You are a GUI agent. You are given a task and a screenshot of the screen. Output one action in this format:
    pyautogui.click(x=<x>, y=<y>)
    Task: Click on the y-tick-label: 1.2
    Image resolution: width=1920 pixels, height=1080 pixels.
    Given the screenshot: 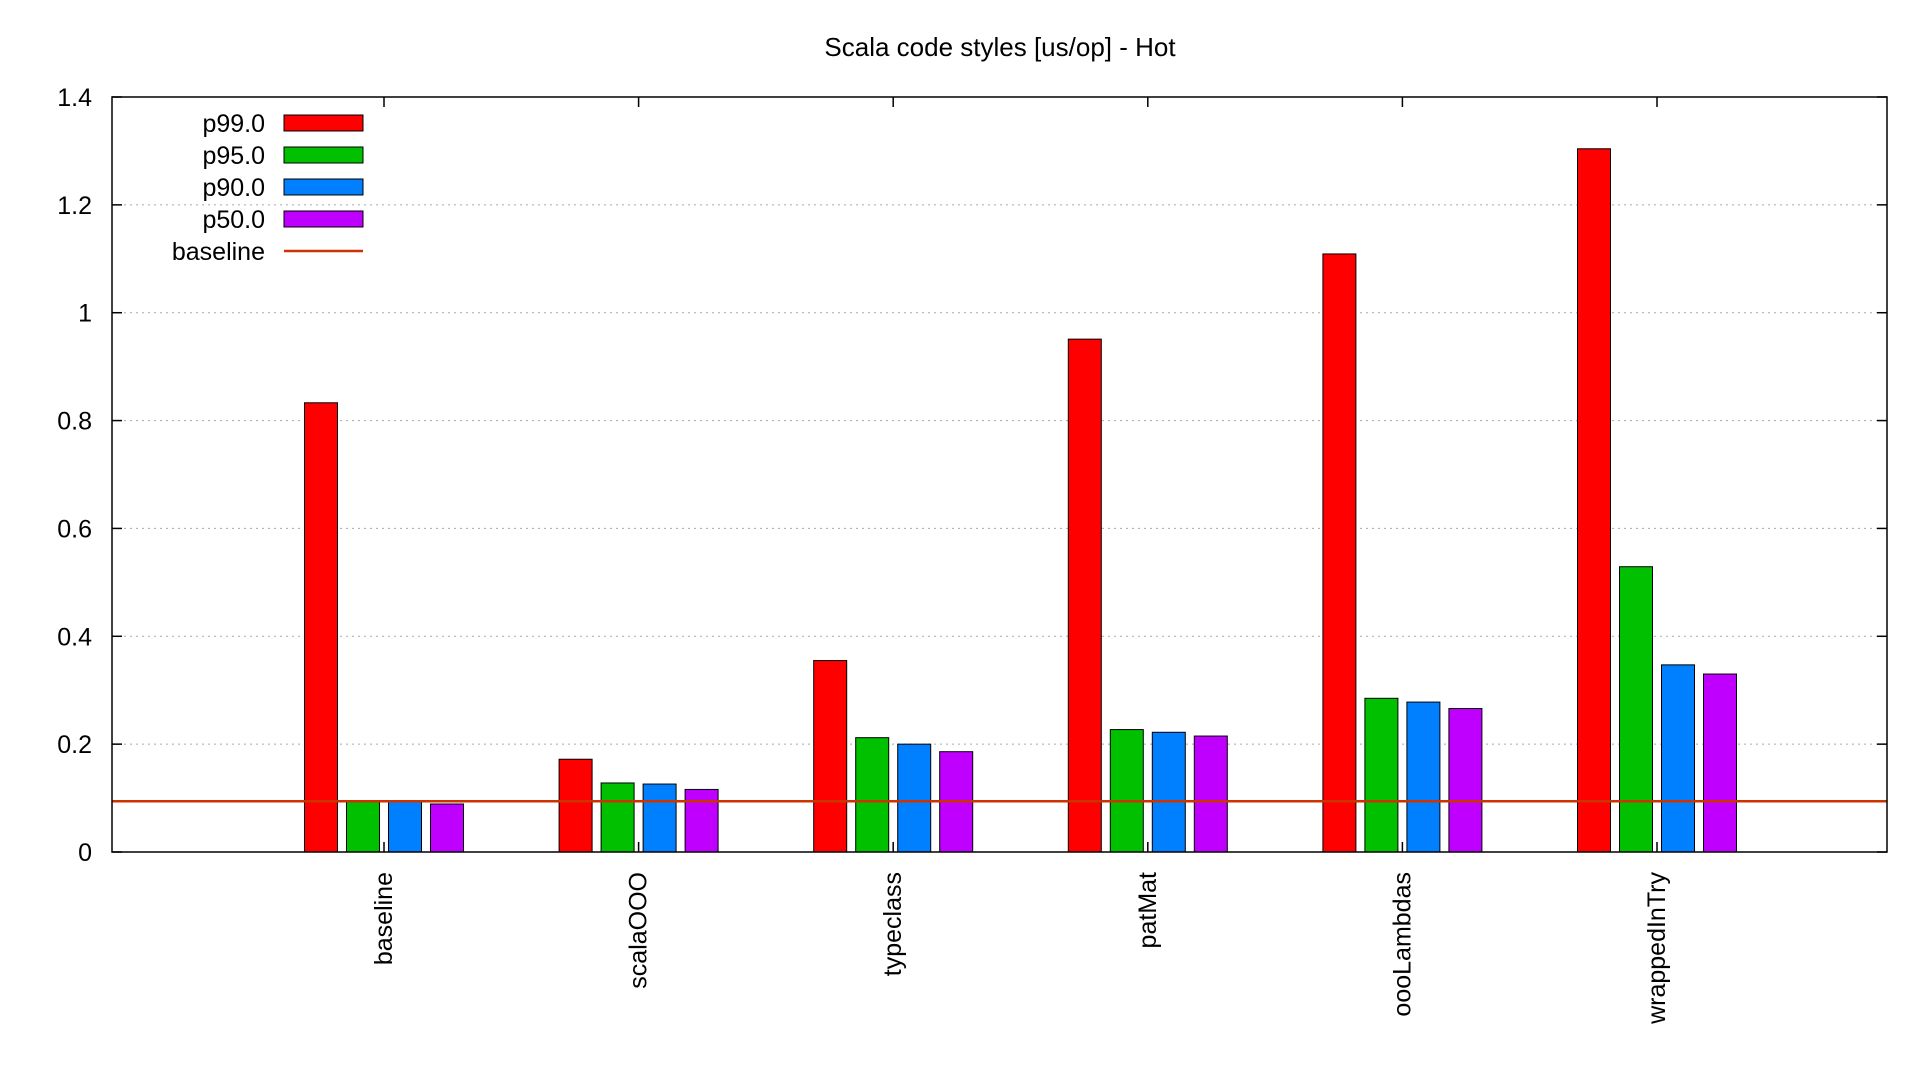 What is the action you would take?
    pyautogui.click(x=74, y=206)
    